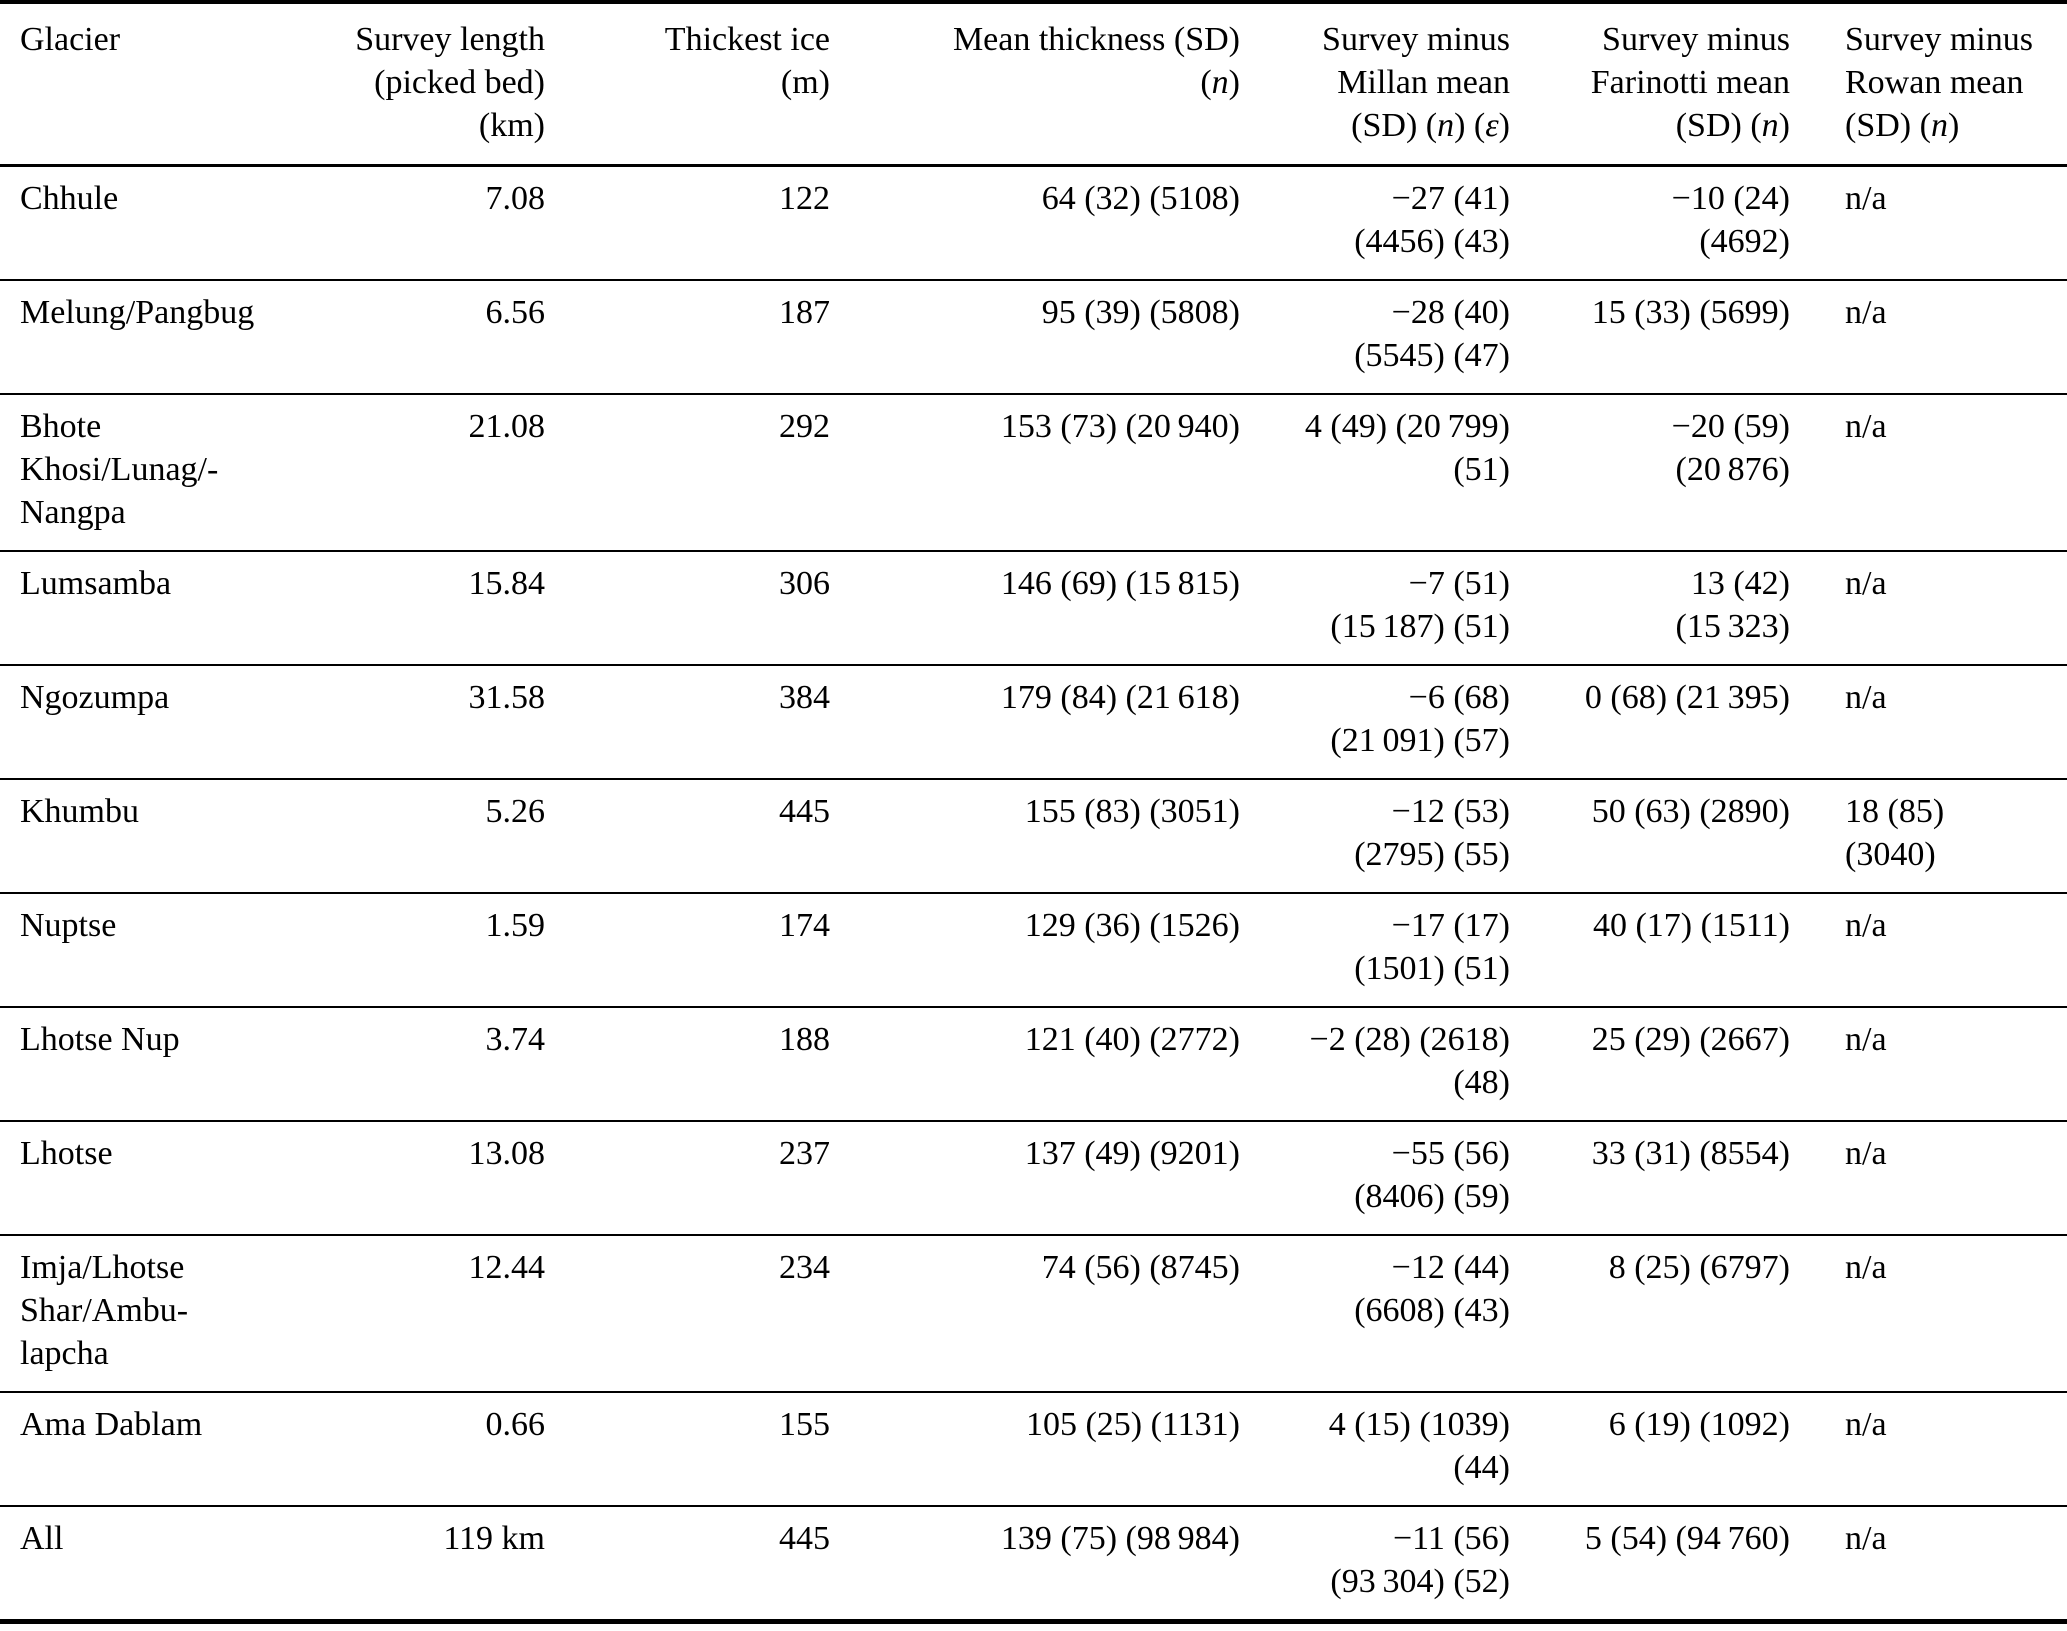 The width and height of the screenshot is (2067, 1631). Describe the element at coordinates (1690, 811) in the screenshot. I see `cell-survey-minus-farinotti: 50 (63) (2890)` at that location.